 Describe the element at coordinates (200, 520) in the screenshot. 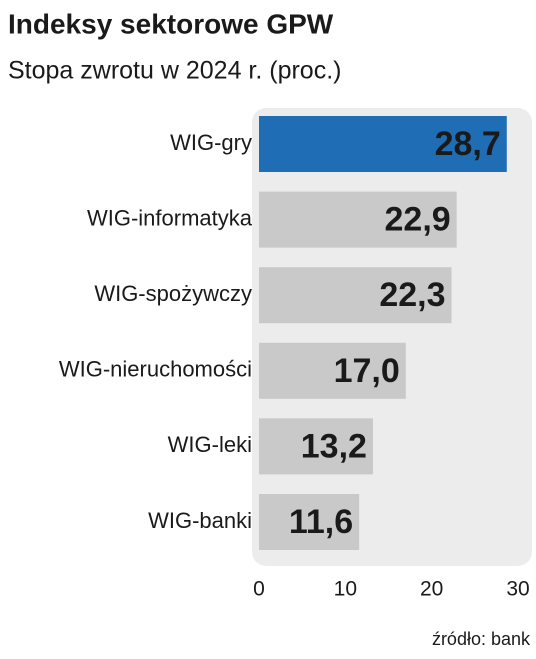

I see `y-tick-label: WIG-banki` at that location.